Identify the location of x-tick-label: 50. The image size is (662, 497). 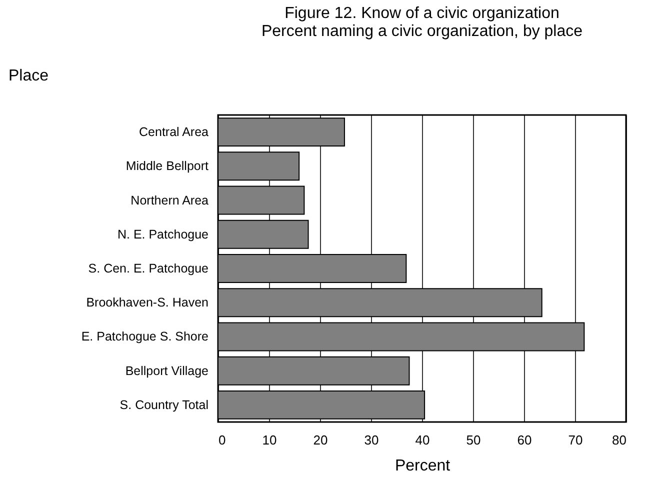
(473, 440).